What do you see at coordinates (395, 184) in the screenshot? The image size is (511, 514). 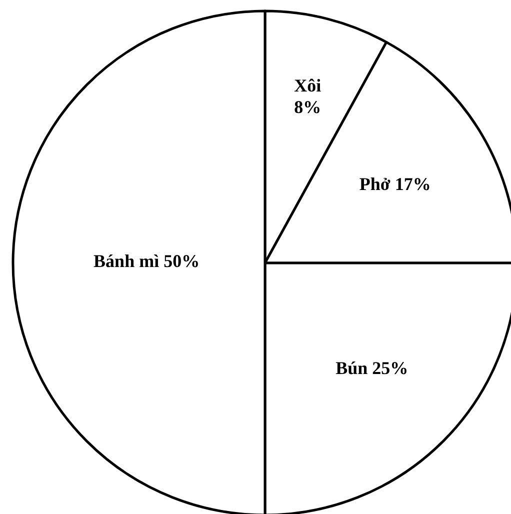 I see `slice-label: Phở 17%` at bounding box center [395, 184].